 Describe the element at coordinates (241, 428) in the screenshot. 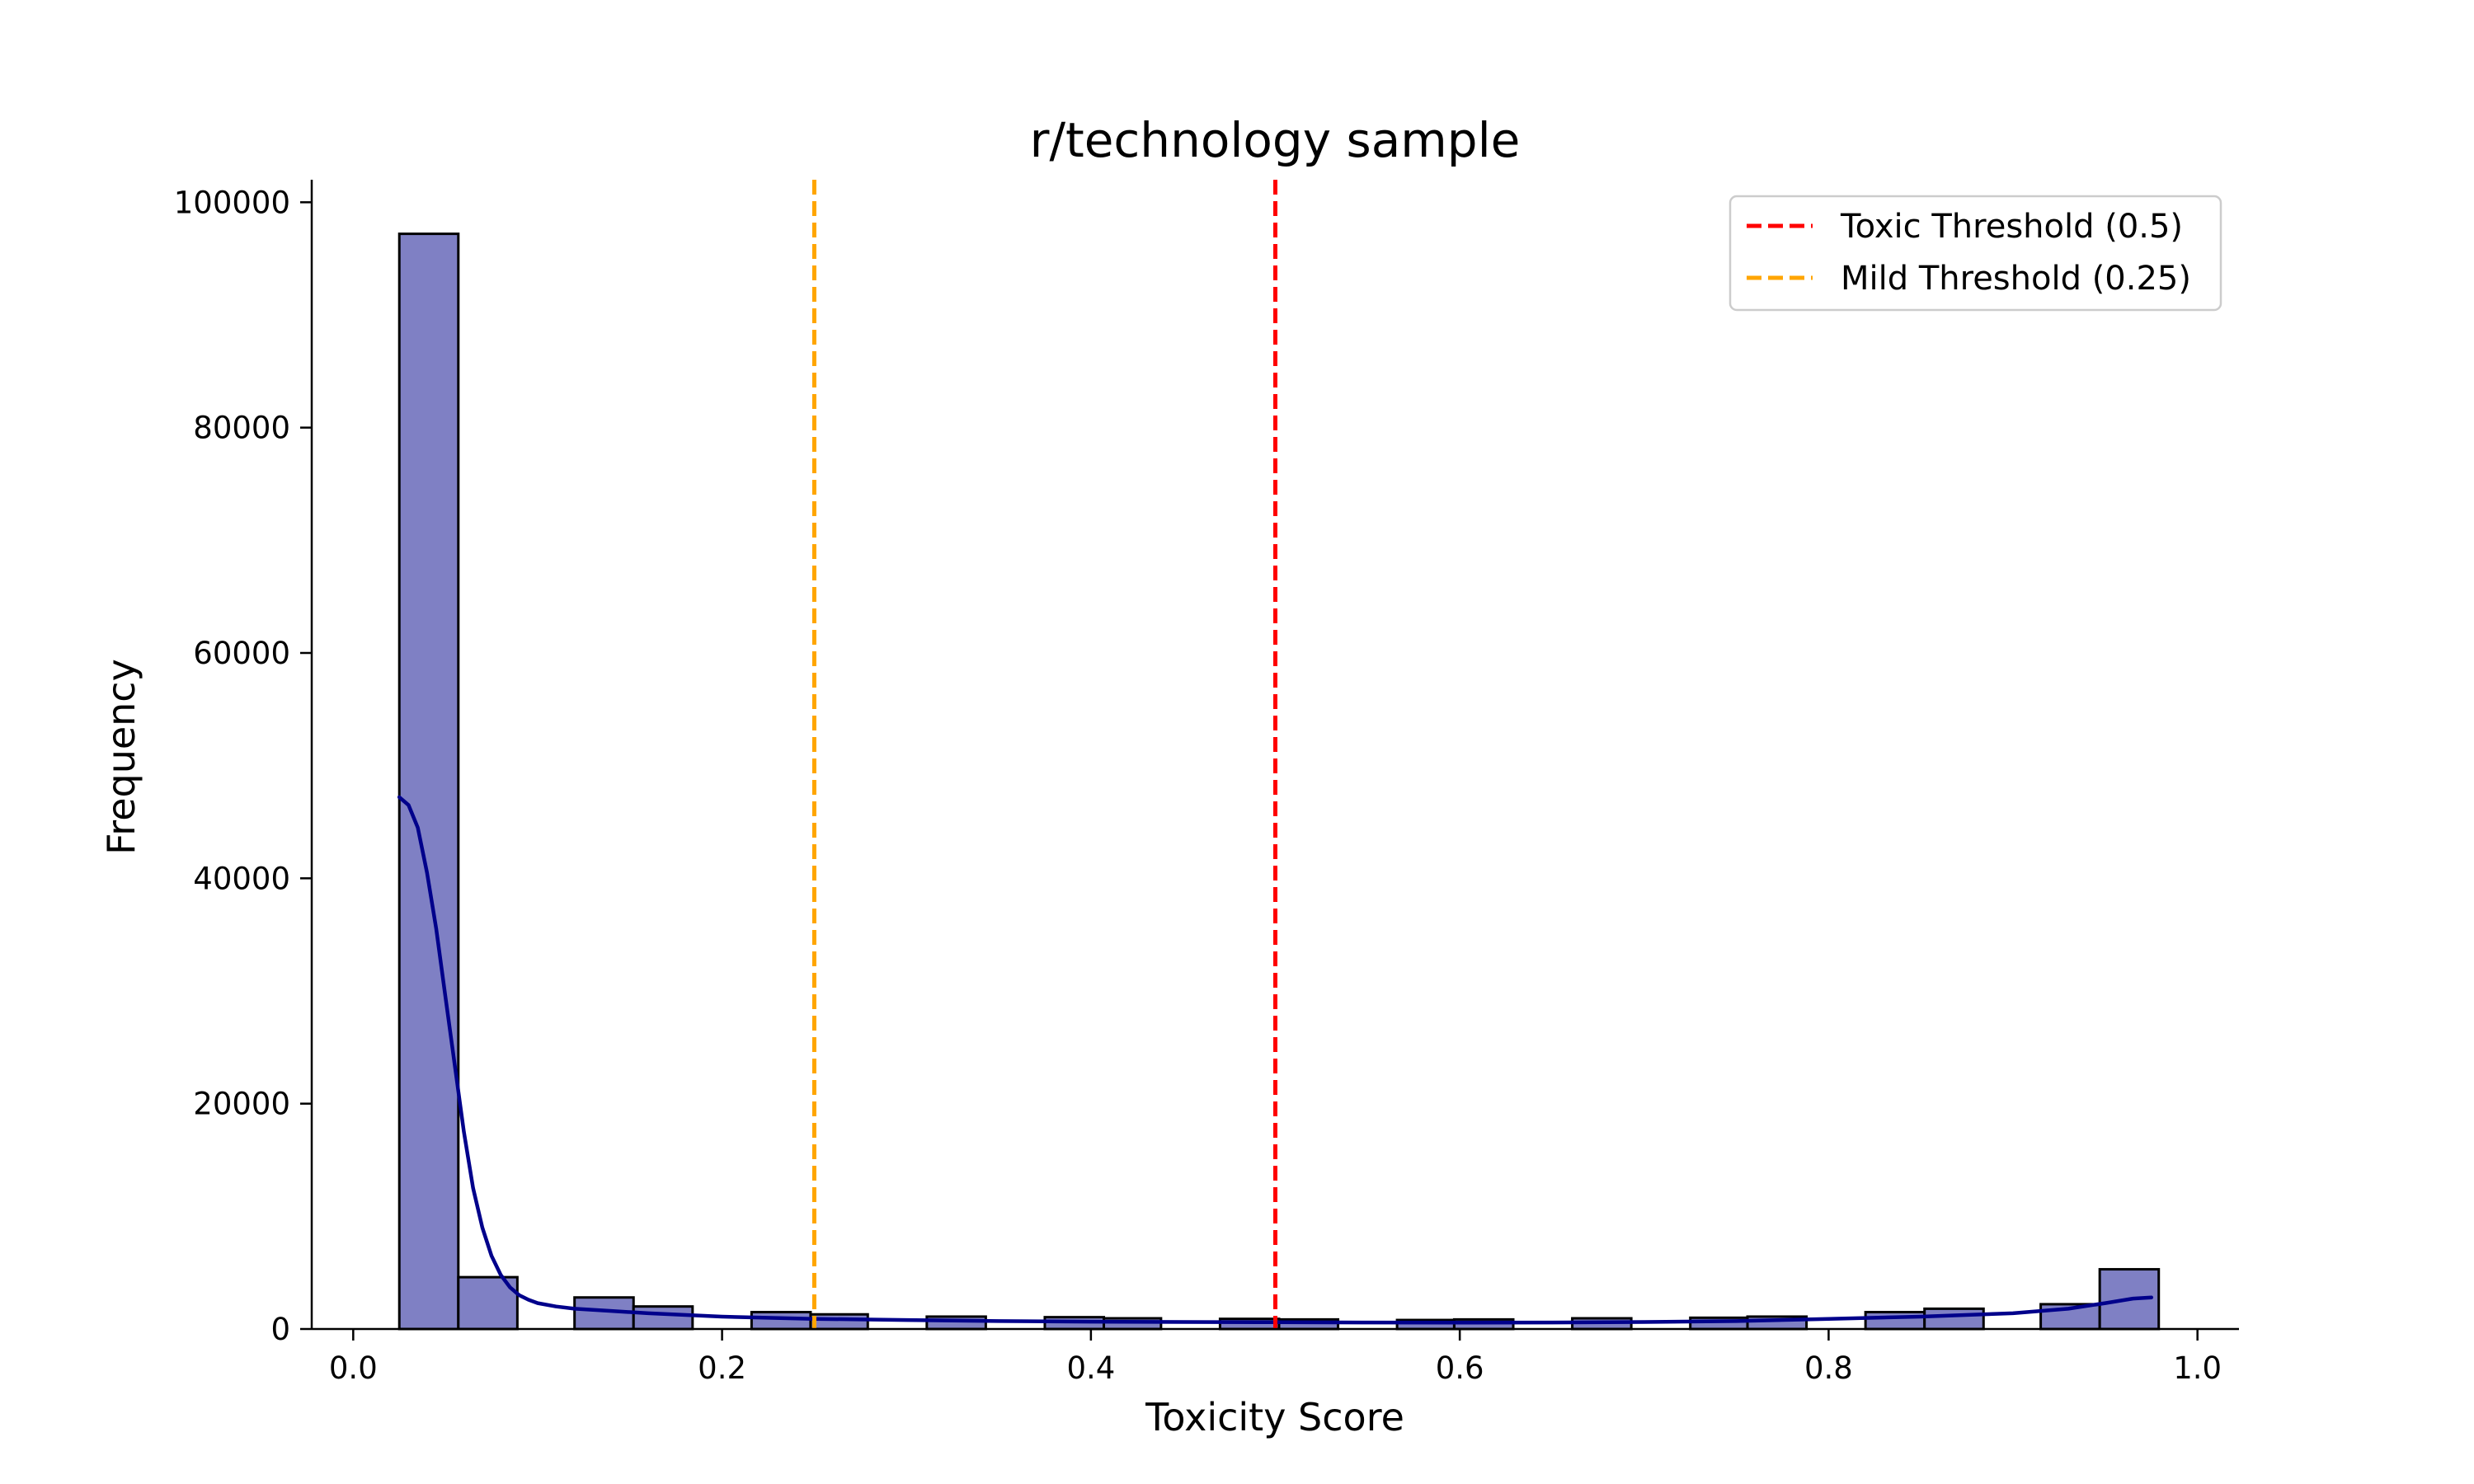

I see `y-tick-label: 80000` at that location.